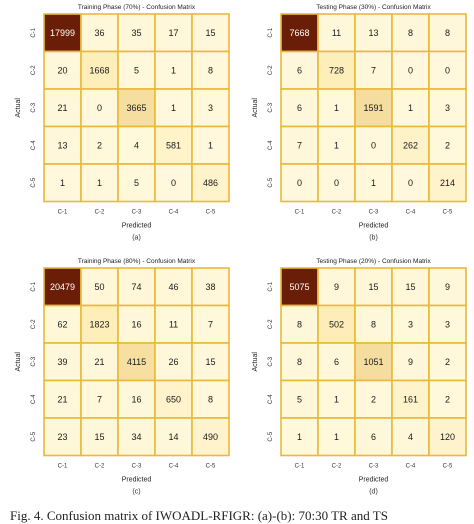  Describe the element at coordinates (34, 32) in the screenshot. I see `y-tick-label: C-1` at that location.